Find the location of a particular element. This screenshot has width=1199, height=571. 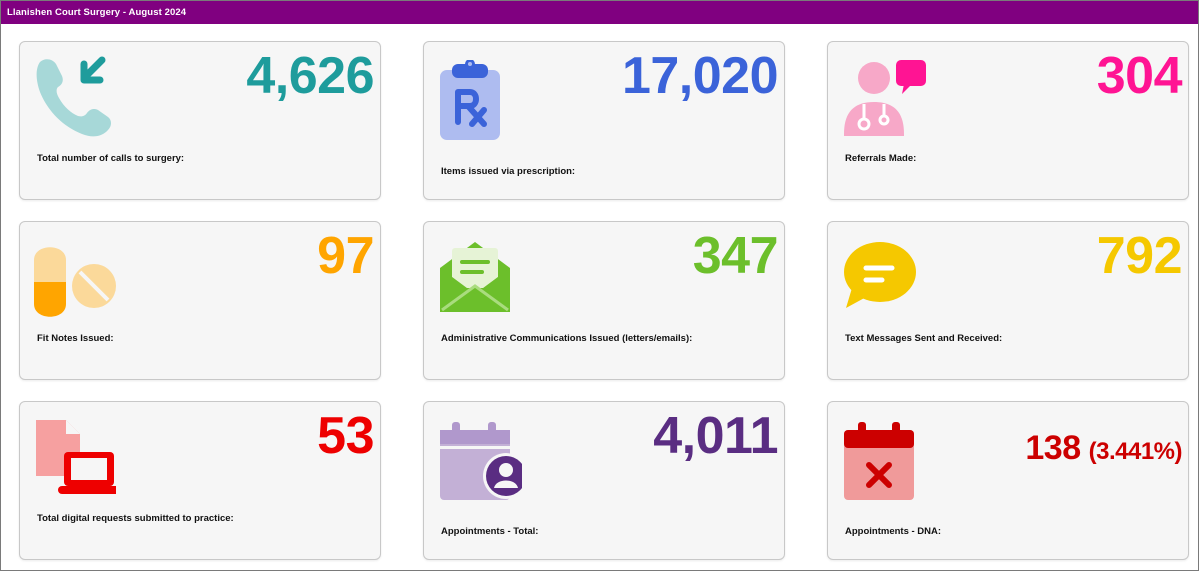

card-fit-notes: 97 Fit Notes Issued: is located at coordinates (200, 300).